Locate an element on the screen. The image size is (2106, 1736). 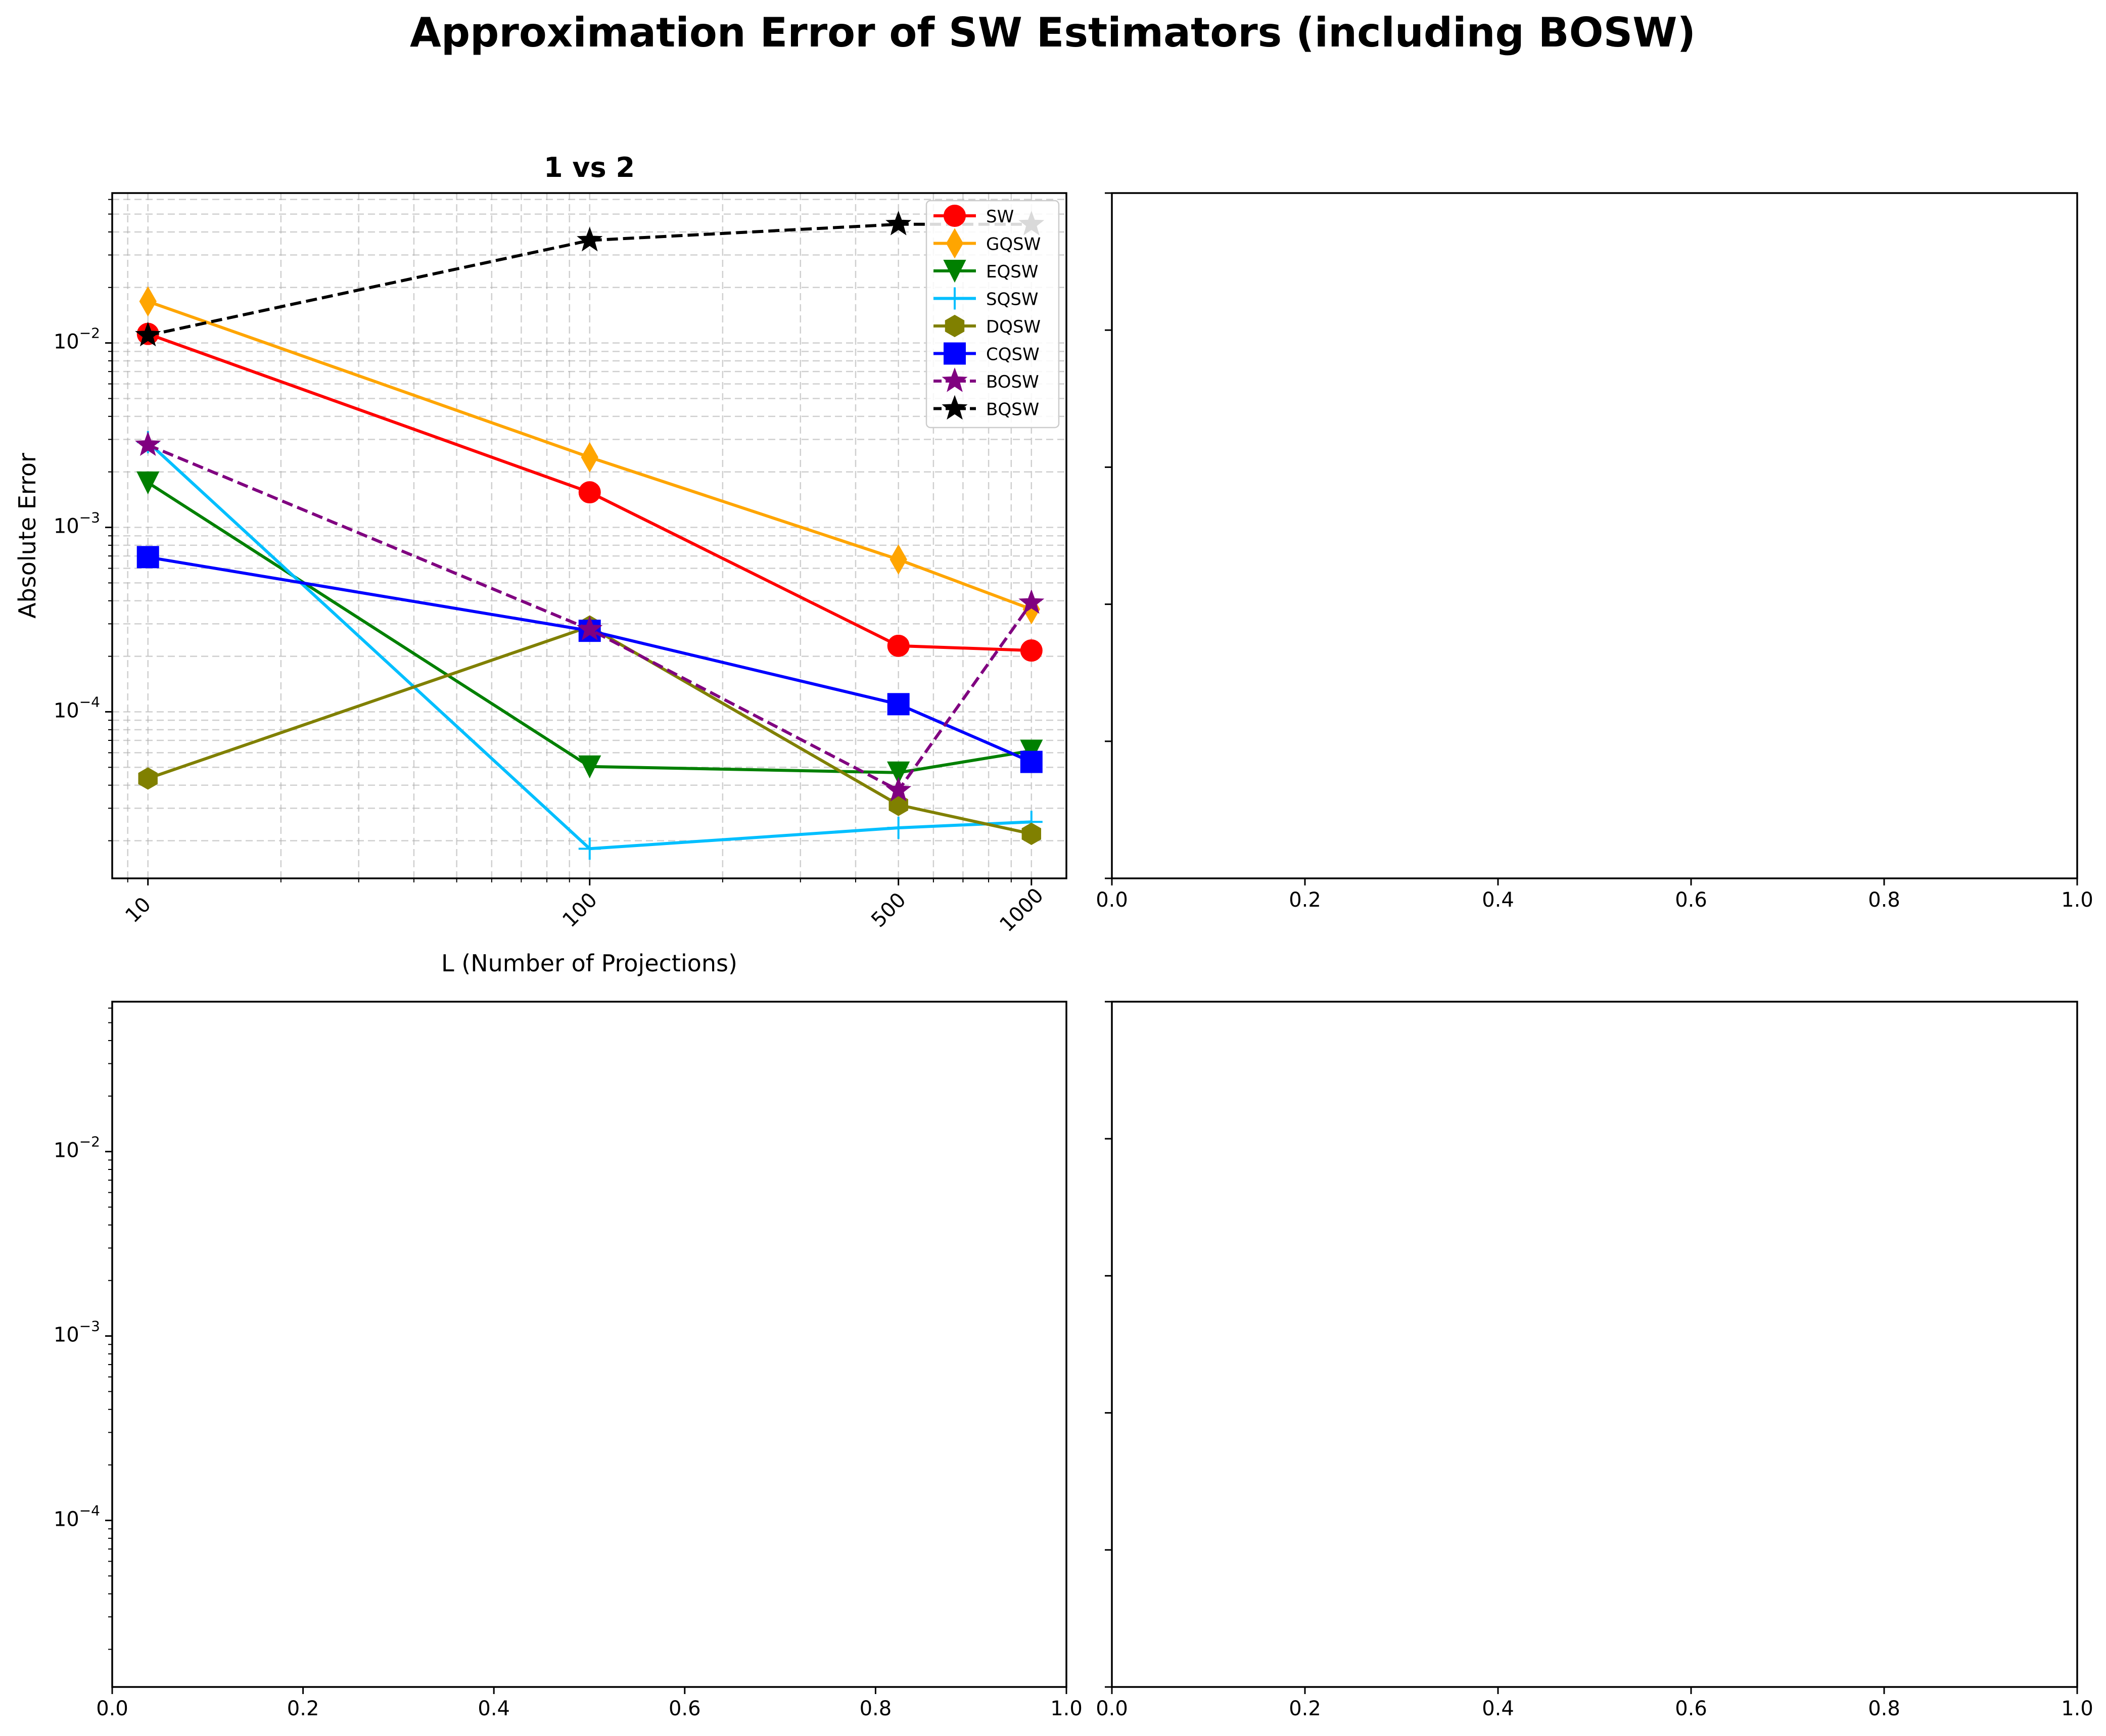
legend-label: CQSW is located at coordinates (1013, 355).